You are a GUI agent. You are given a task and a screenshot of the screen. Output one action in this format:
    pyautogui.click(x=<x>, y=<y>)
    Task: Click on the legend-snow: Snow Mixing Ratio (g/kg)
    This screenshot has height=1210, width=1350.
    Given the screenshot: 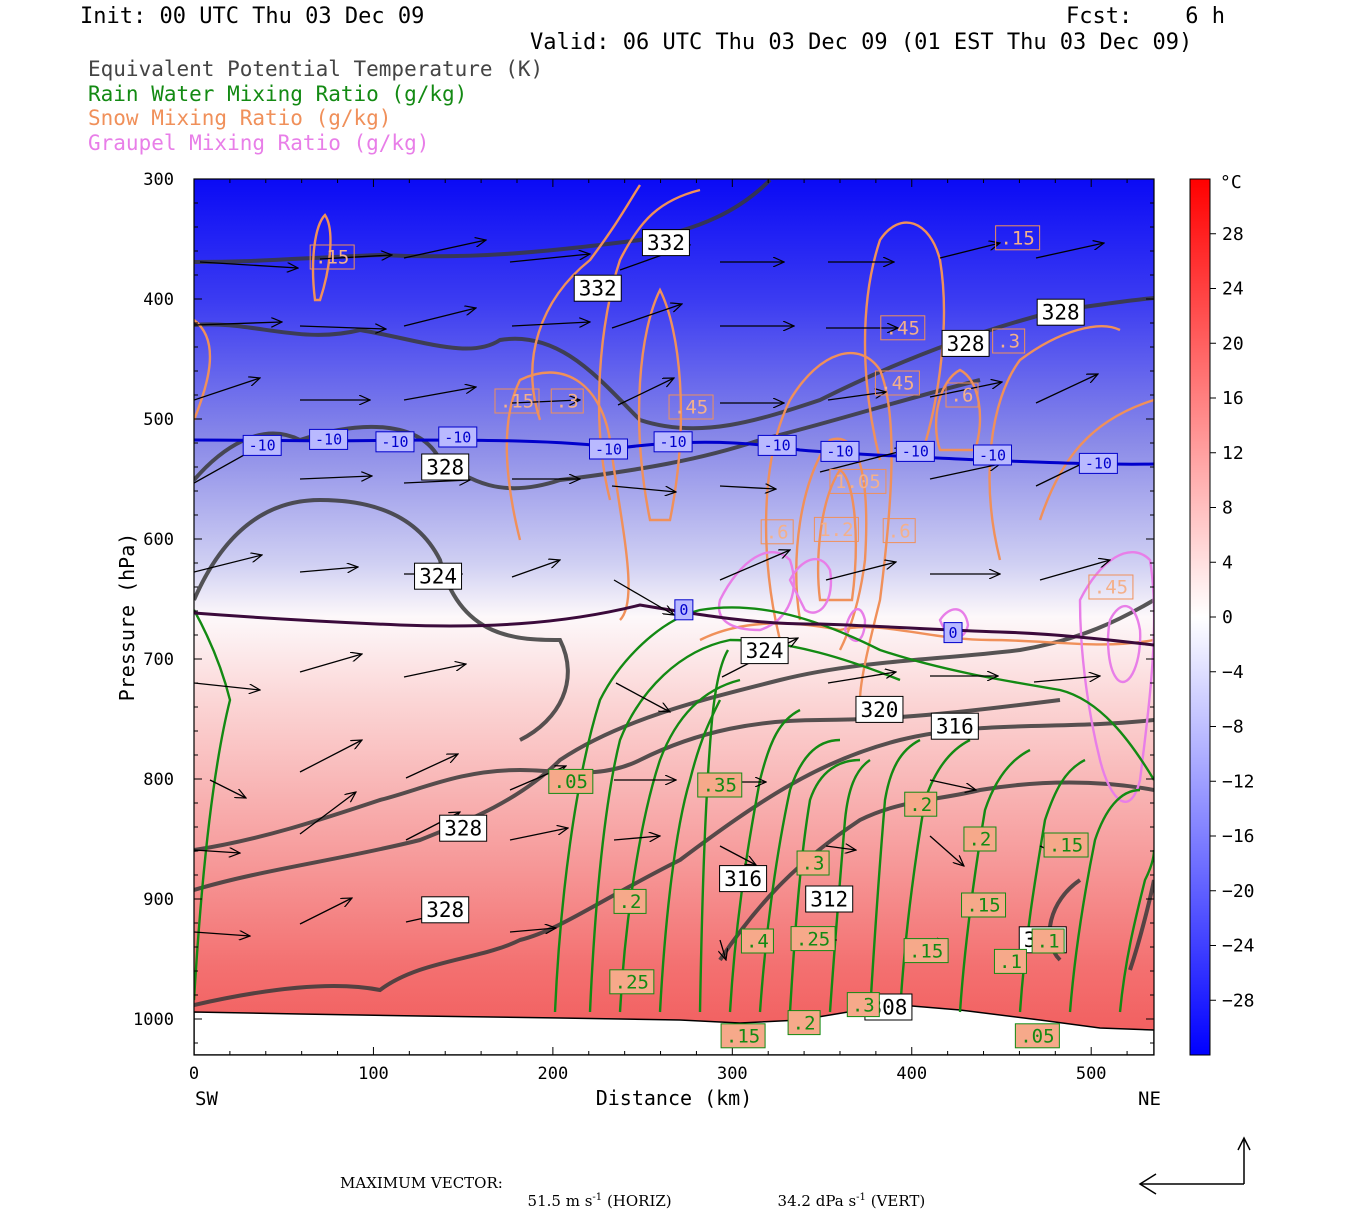 What is the action you would take?
    pyautogui.click(x=240, y=118)
    